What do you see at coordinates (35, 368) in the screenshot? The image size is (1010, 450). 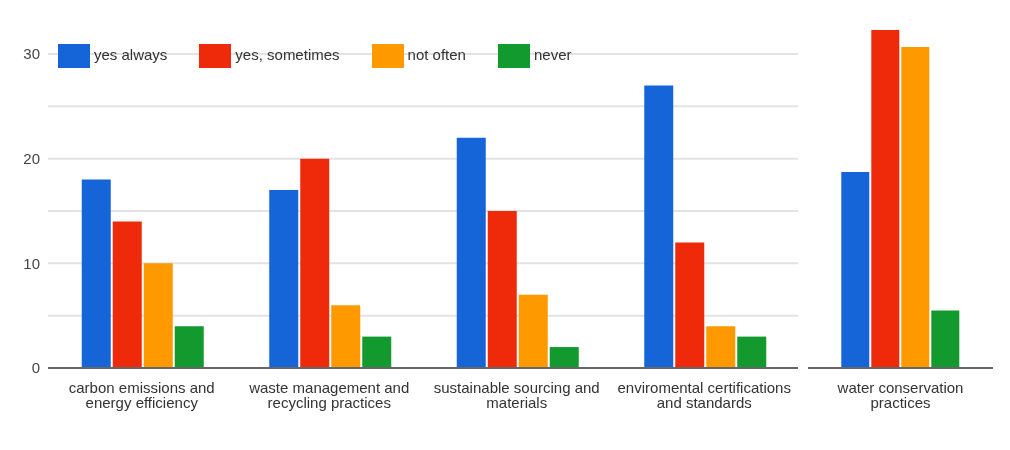 I see `y-tick-label: 0` at bounding box center [35, 368].